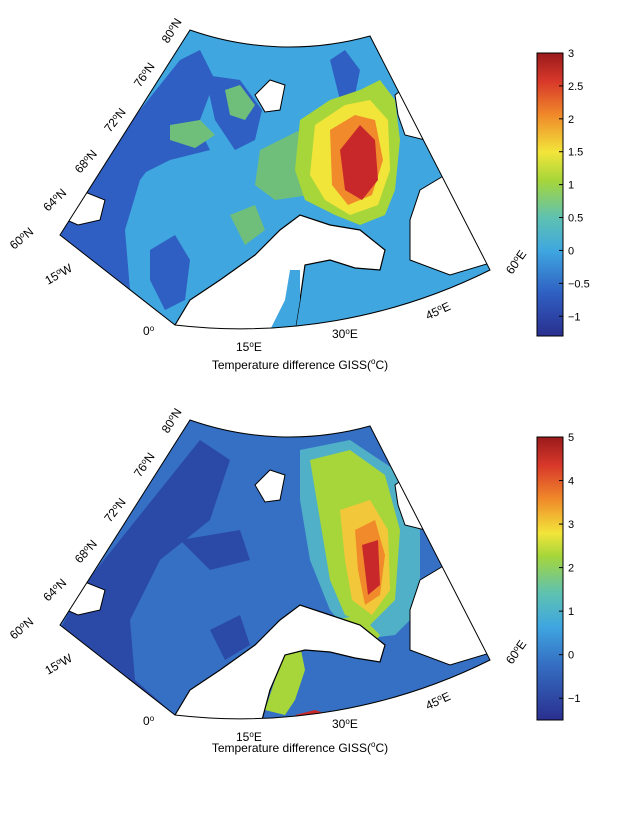 Image resolution: width=620 pixels, height=813 pixels. Describe the element at coordinates (96, 134) in the screenshot. I see `map-top-lat-labels: 80oN 76oN 72oN 68oN 64oN 60oN` at that location.